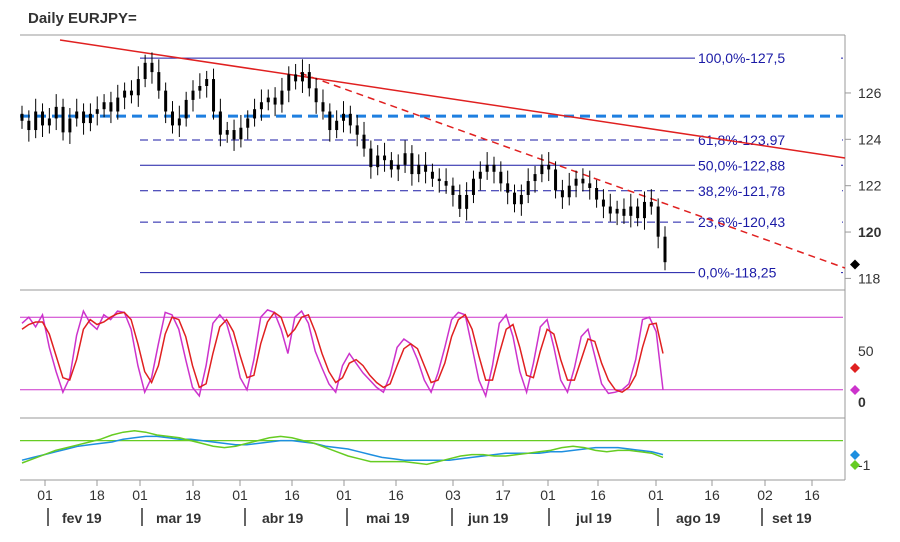  I want to click on fib-label: 23,6%-120,43, so click(741, 222).